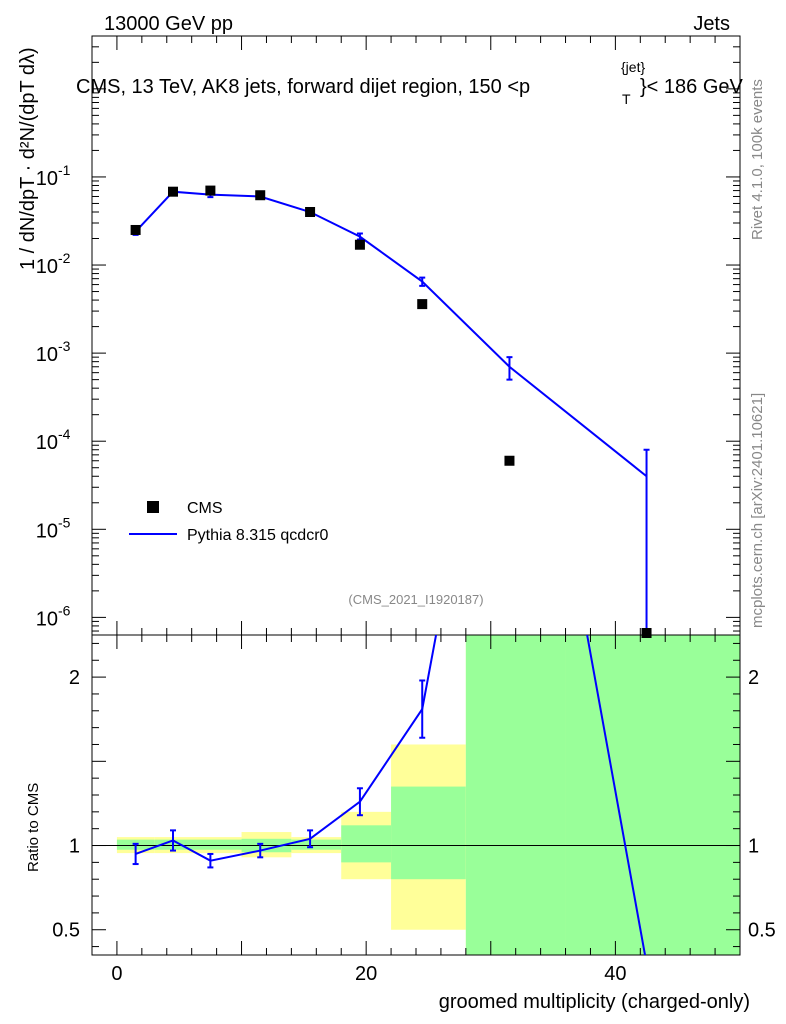  Describe the element at coordinates (64, 170) in the screenshot. I see `y-tick-label-main-exp: -1` at that location.